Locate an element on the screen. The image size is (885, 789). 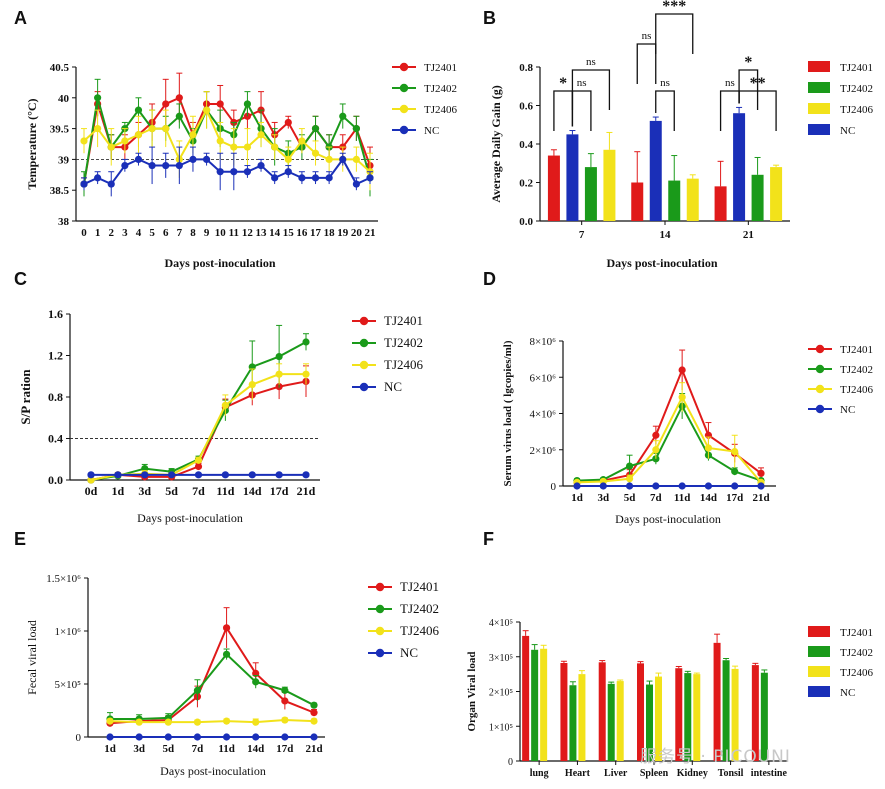
E-line-TJ2401 is located at coordinates (212, 675).